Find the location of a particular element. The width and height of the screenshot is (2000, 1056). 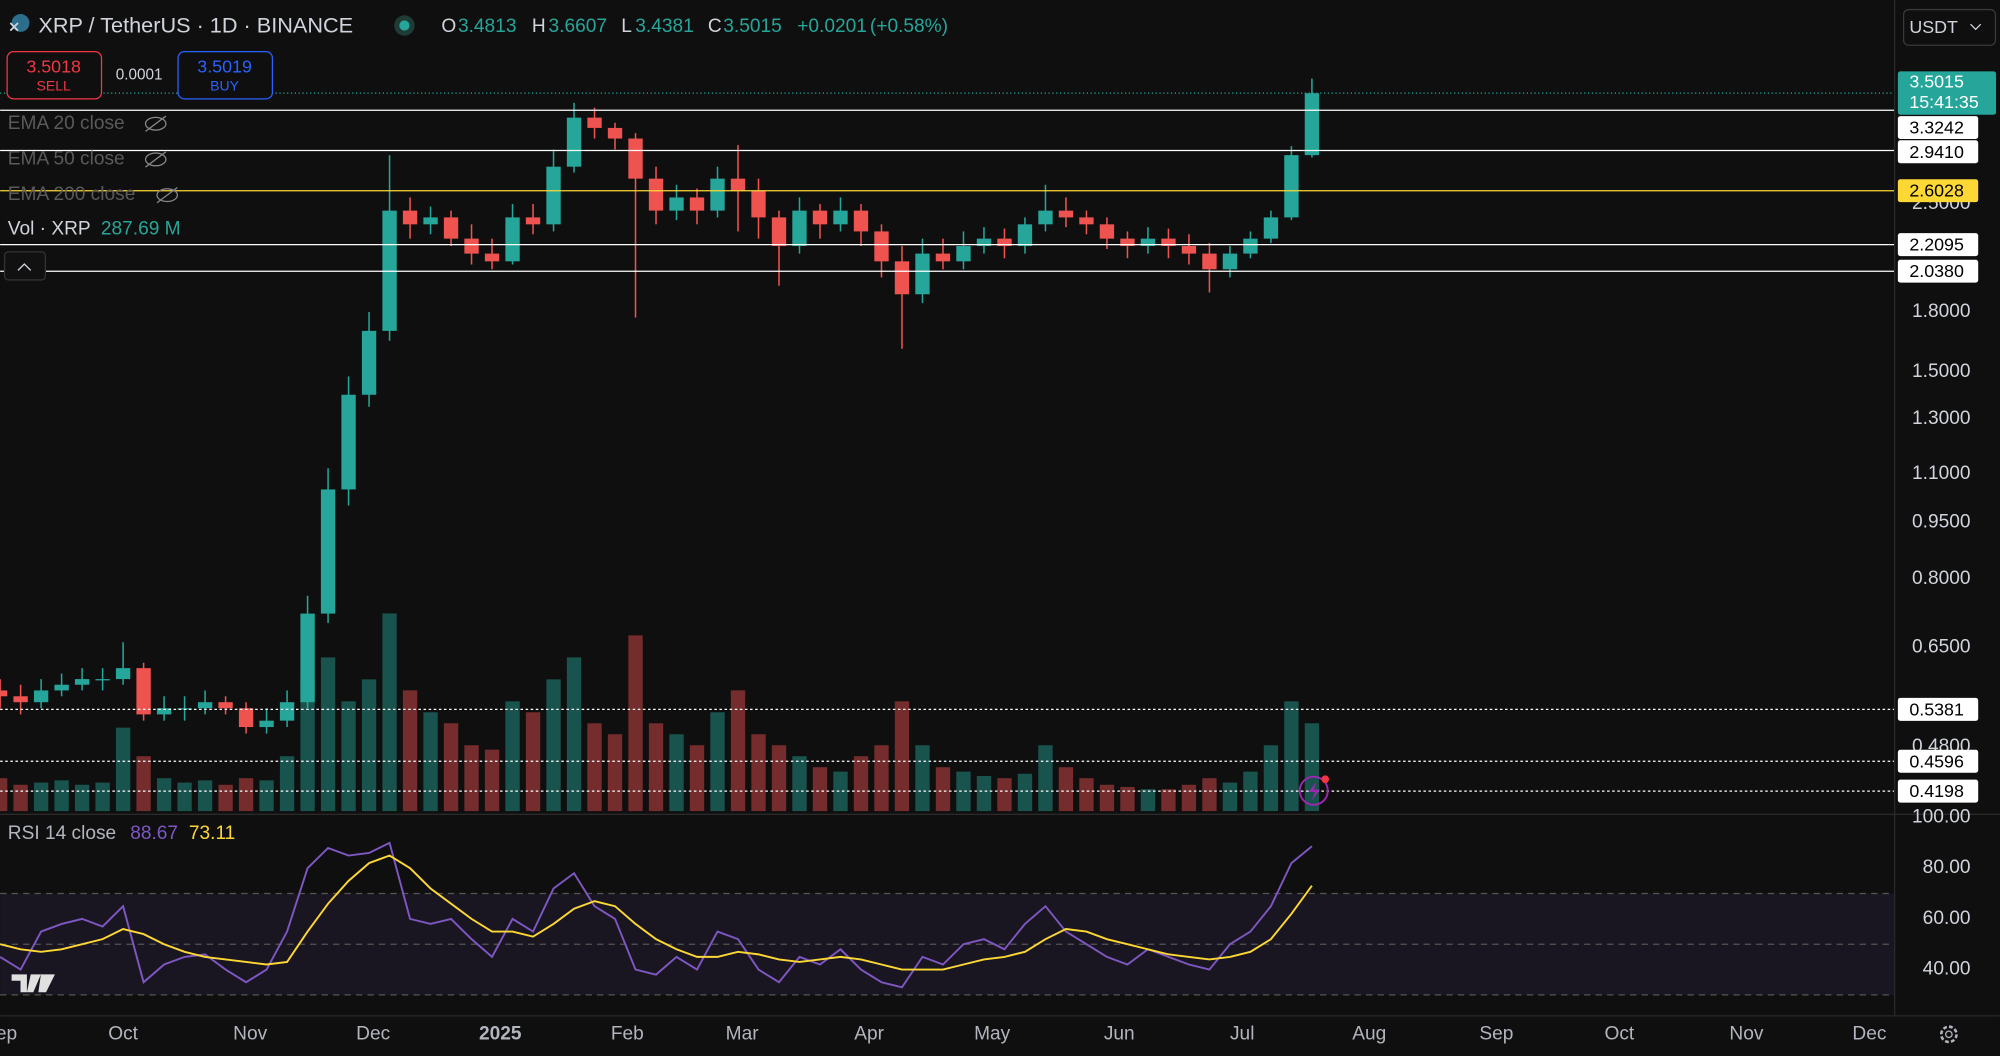

symbol-title: XRP / TetherUS · 1D · BINANCE is located at coordinates (195, 25).